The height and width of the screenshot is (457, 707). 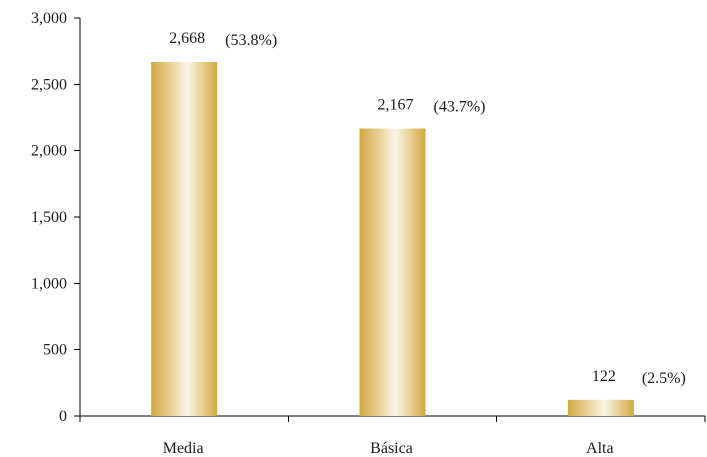 What do you see at coordinates (49, 151) in the screenshot?
I see `y-tick-label: 2,000` at bounding box center [49, 151].